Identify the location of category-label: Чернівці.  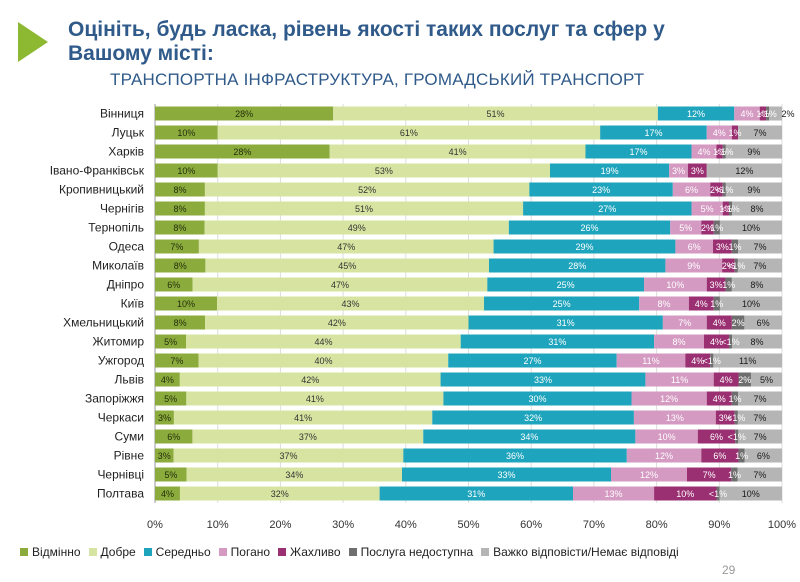
(120, 475).